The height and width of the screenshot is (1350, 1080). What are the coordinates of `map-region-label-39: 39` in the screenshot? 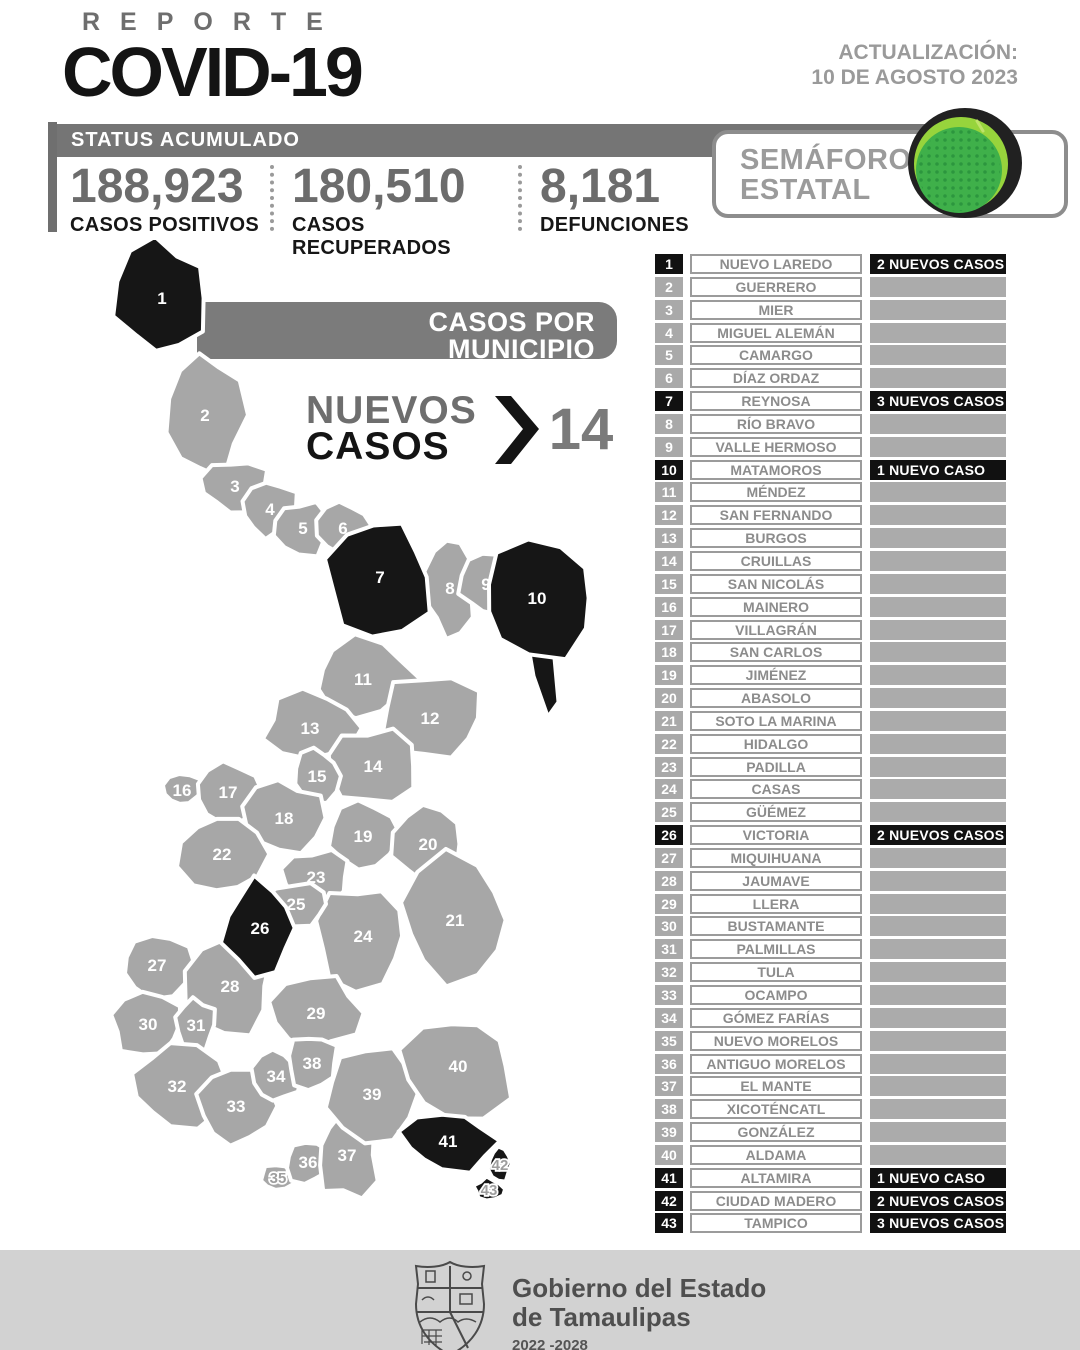 It's located at (372, 1094).